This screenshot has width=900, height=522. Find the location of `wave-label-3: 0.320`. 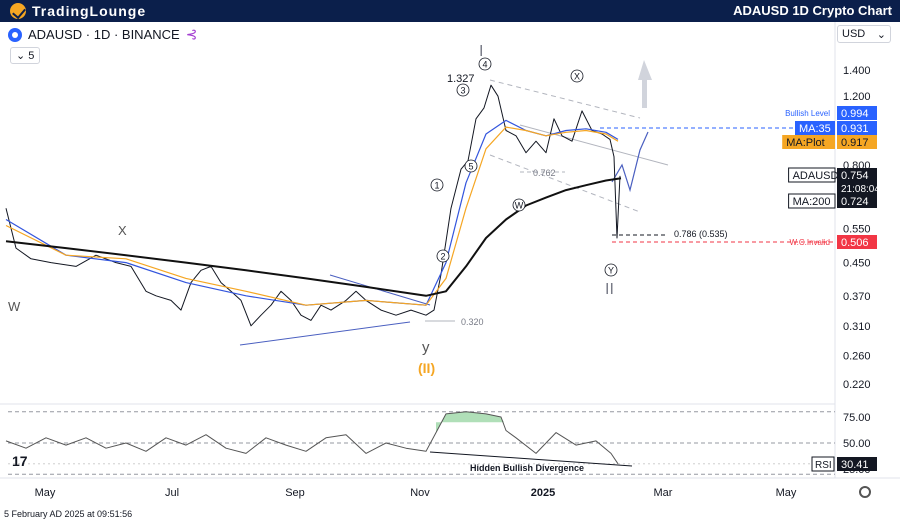

wave-label-3: 0.320 is located at coordinates (472, 322).